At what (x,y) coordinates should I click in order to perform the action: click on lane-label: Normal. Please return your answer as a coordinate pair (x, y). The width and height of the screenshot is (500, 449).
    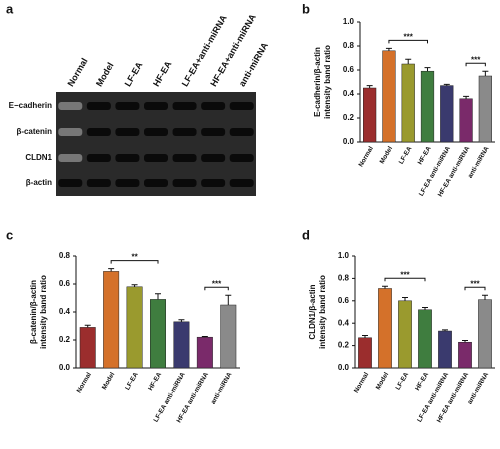
    Looking at the image, I should click on (77, 72).